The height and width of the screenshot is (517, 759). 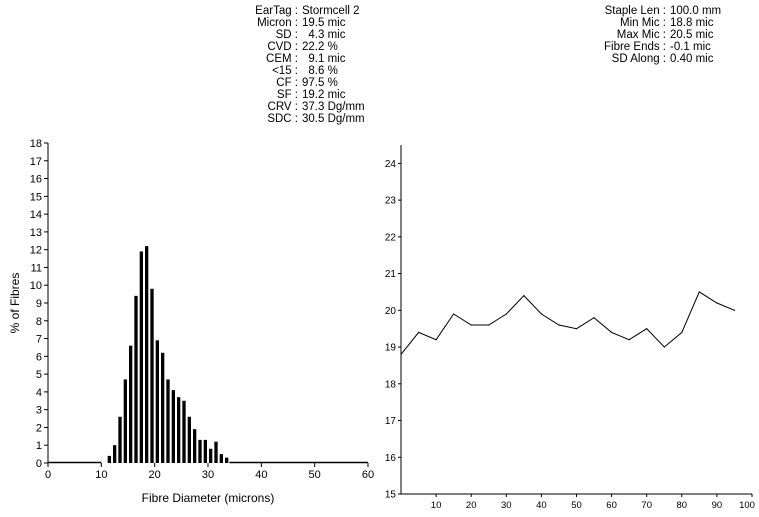 I want to click on line-x-tick-label: 60, so click(x=611, y=505).